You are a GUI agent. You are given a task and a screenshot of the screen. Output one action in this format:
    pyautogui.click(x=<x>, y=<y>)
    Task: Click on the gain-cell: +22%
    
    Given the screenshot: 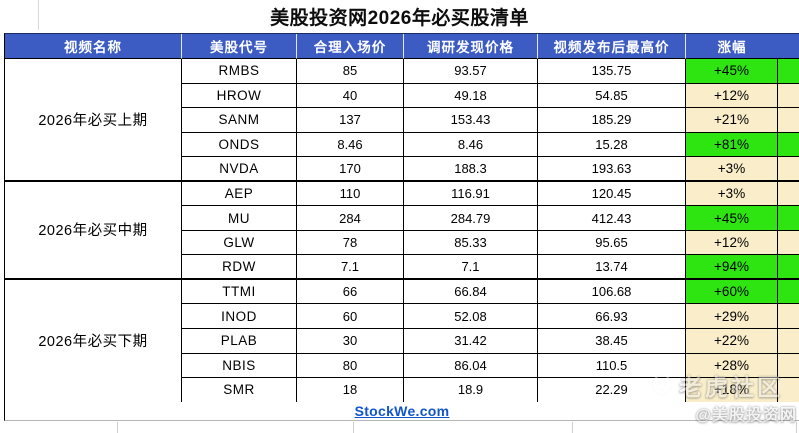 What is the action you would take?
    pyautogui.click(x=732, y=341)
    